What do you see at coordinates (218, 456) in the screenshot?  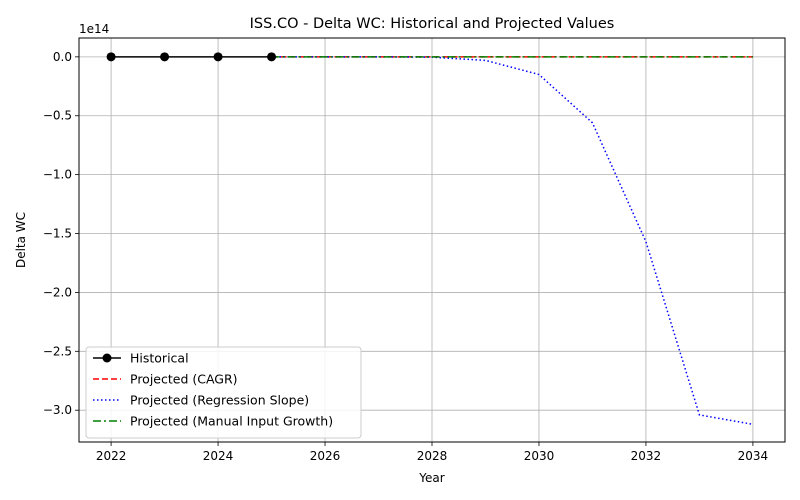 I see `x-tick-label: 2024` at bounding box center [218, 456].